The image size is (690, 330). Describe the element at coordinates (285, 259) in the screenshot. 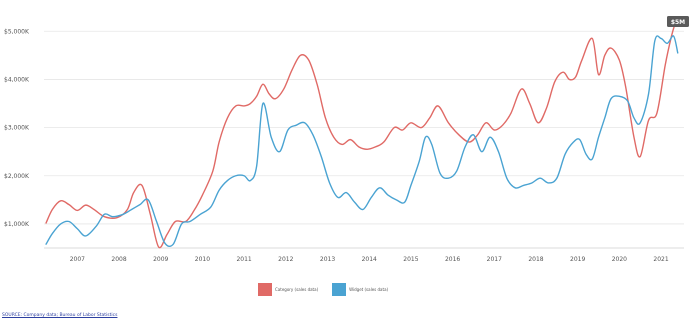

I see `x-tick-label: 2012` at that location.